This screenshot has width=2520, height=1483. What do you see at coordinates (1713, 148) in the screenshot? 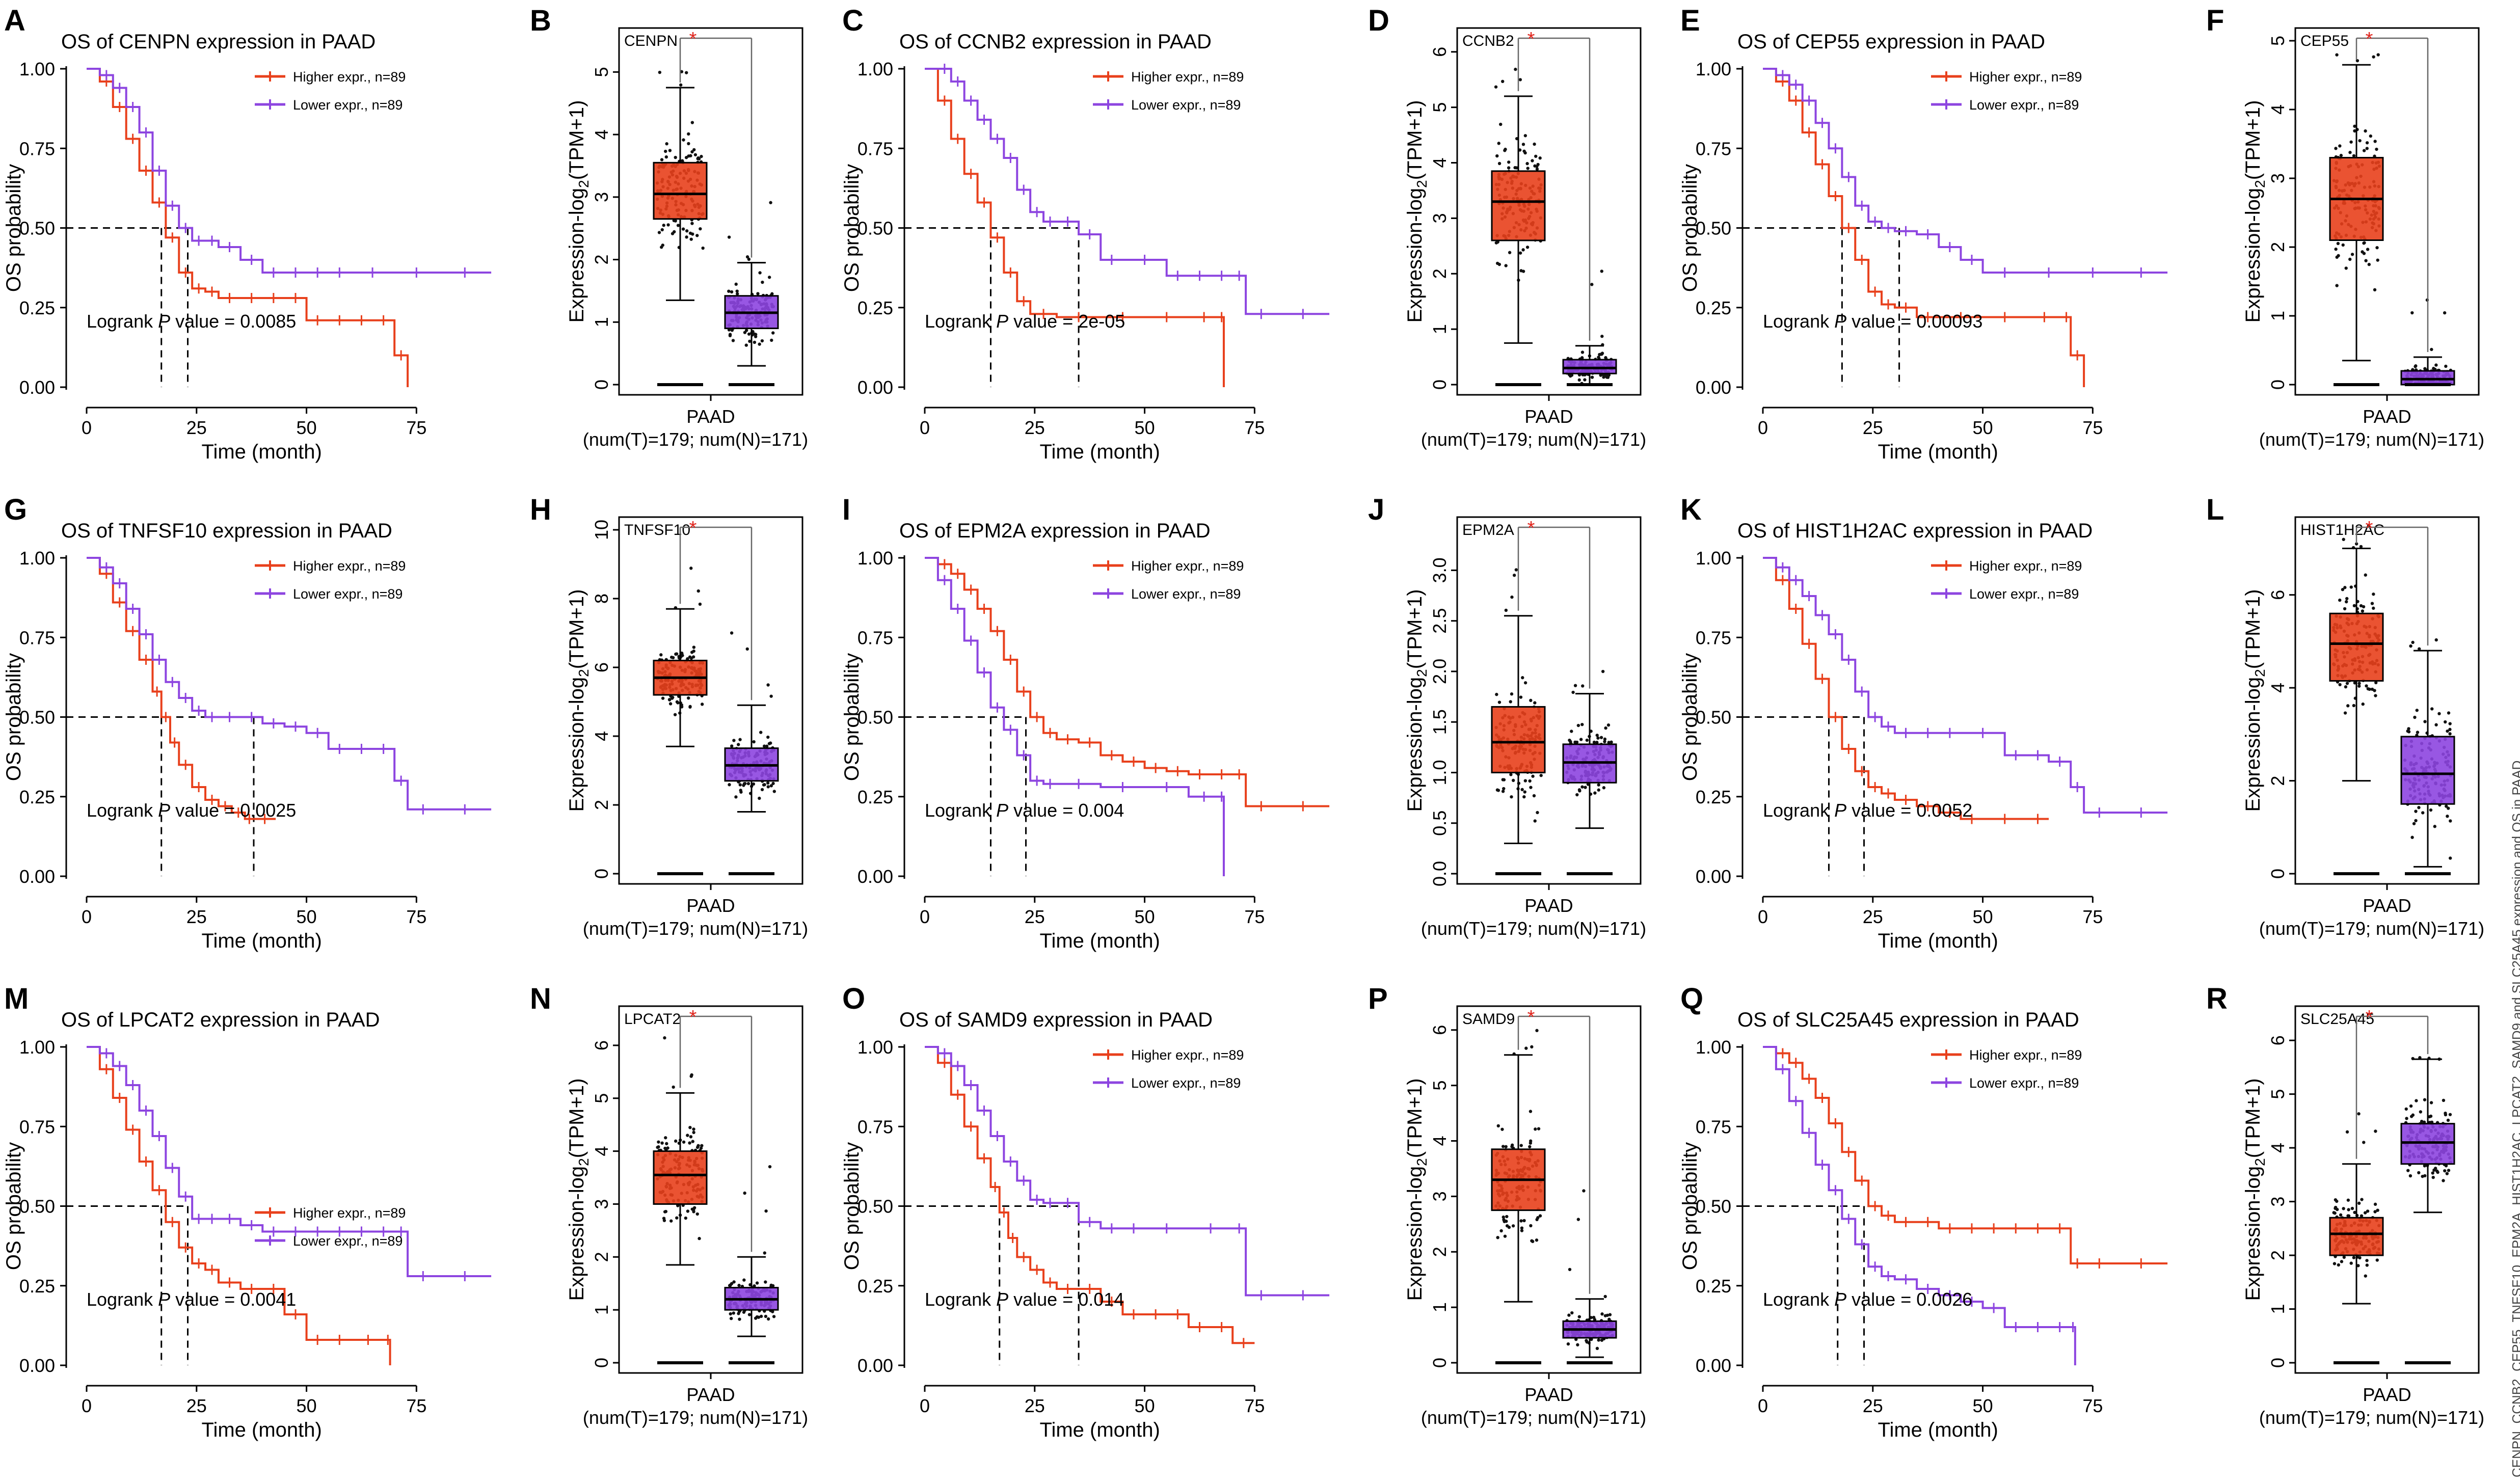
I see `y-tick-label: 0.75` at bounding box center [1713, 148].